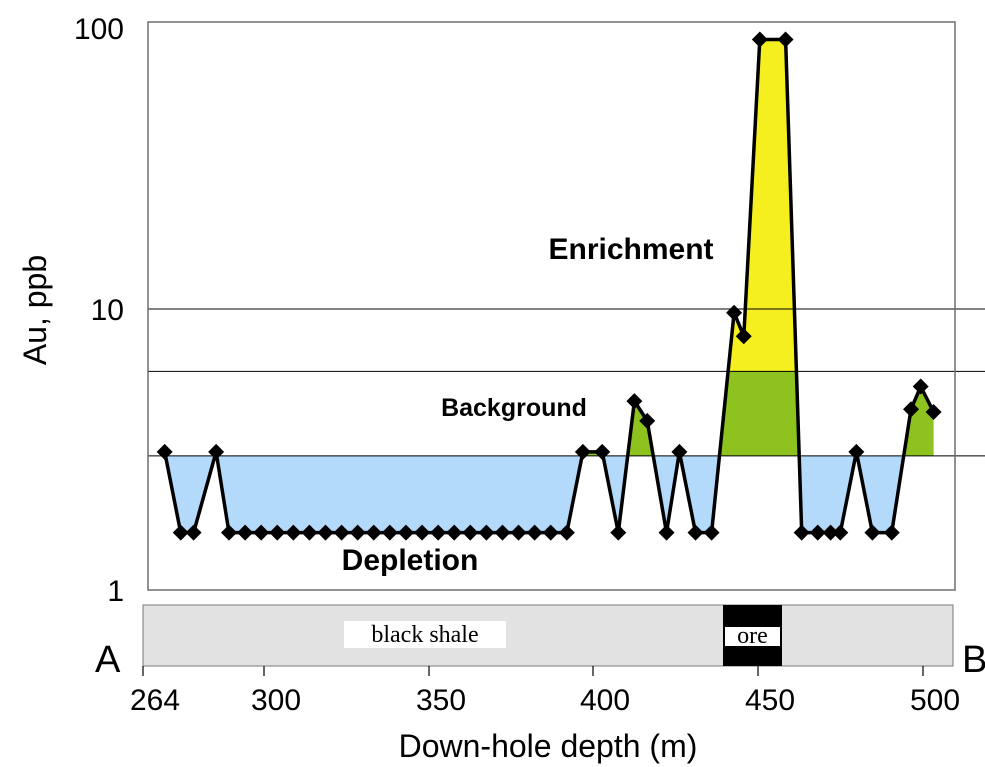 Image resolution: width=985 pixels, height=767 pixels. What do you see at coordinates (276, 700) in the screenshot?
I see `x-tick-label: 300` at bounding box center [276, 700].